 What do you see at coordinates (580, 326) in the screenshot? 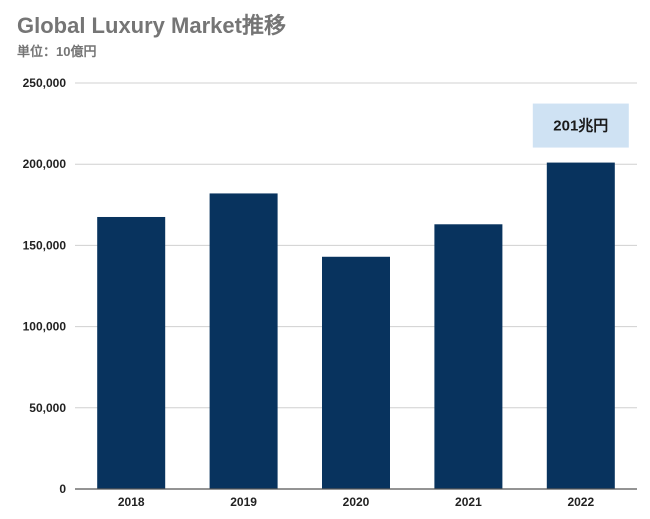
I see `bar-2022` at bounding box center [580, 326].